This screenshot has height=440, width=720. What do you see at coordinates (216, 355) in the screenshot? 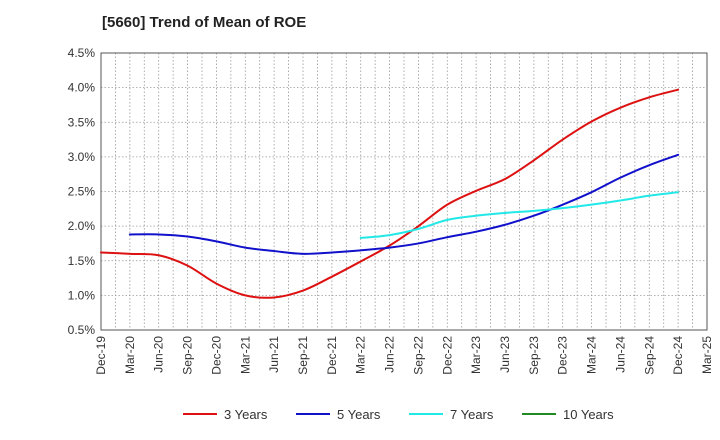
I see `x-tick-label: Dec-20` at bounding box center [216, 355].